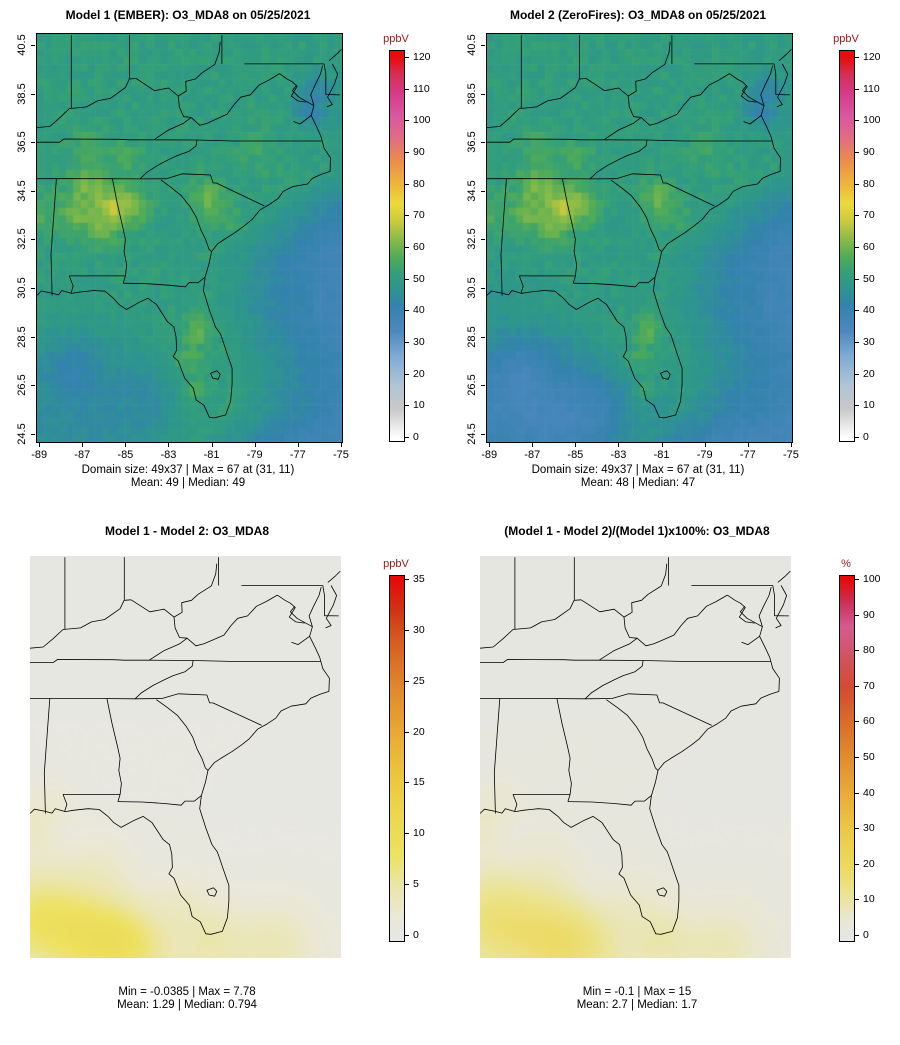  I want to click on y-tick-label: 38.5, so click(472, 93).